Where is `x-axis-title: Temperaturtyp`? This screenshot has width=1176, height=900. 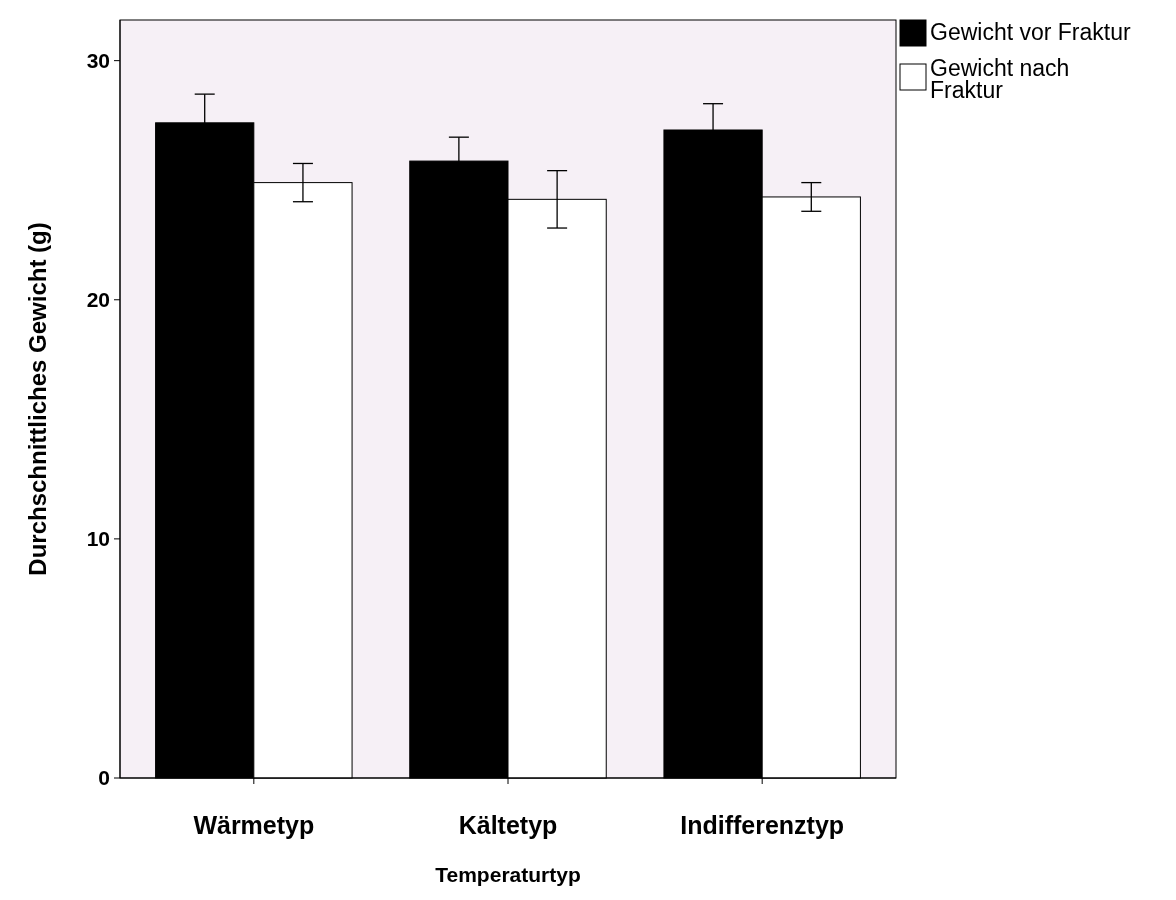
x-axis-title: Temperaturtyp is located at coordinates (508, 874).